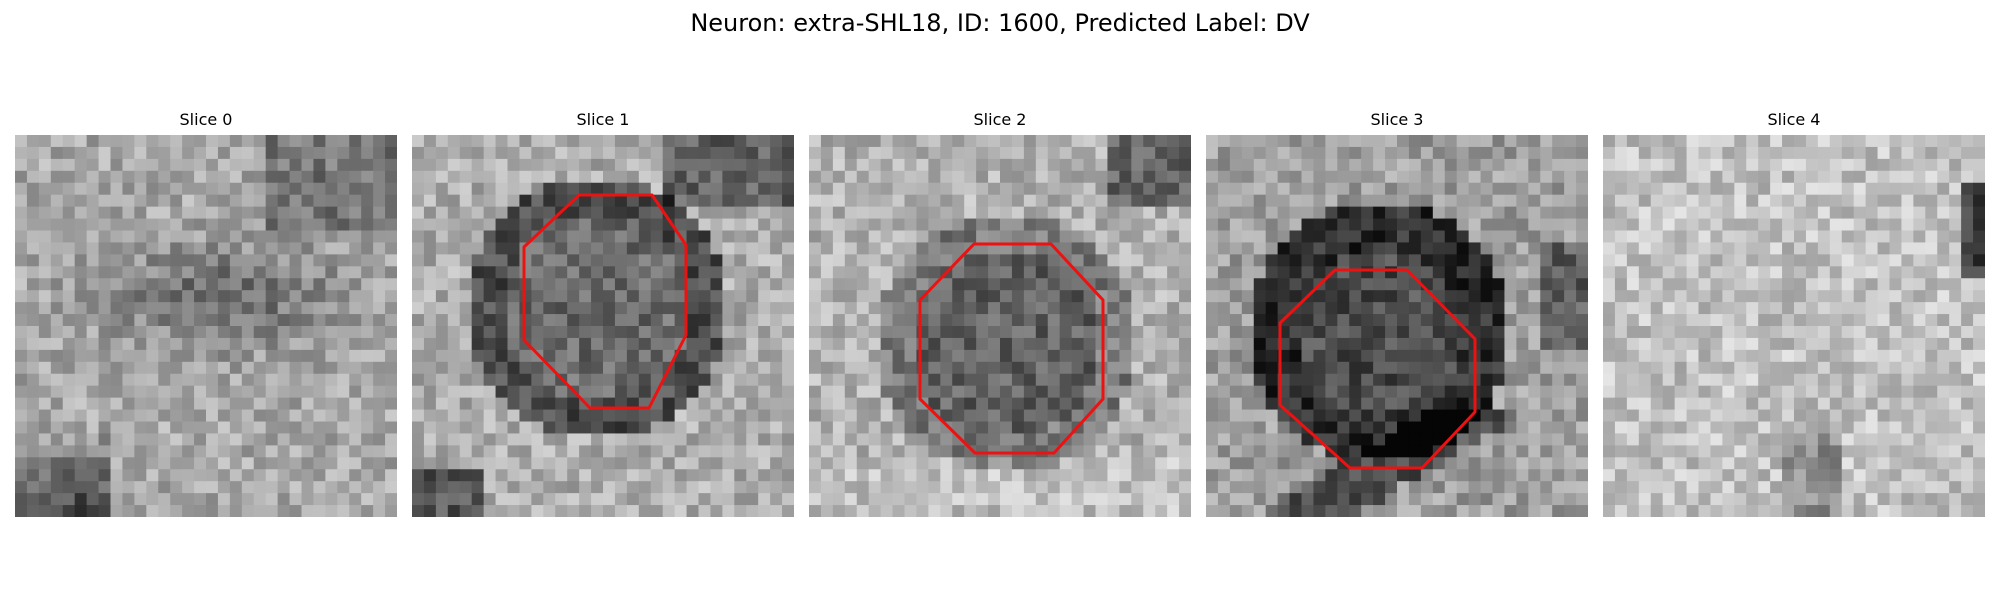  Describe the element at coordinates (603, 119) in the screenshot. I see `slice-1-label: Slice 1` at that location.